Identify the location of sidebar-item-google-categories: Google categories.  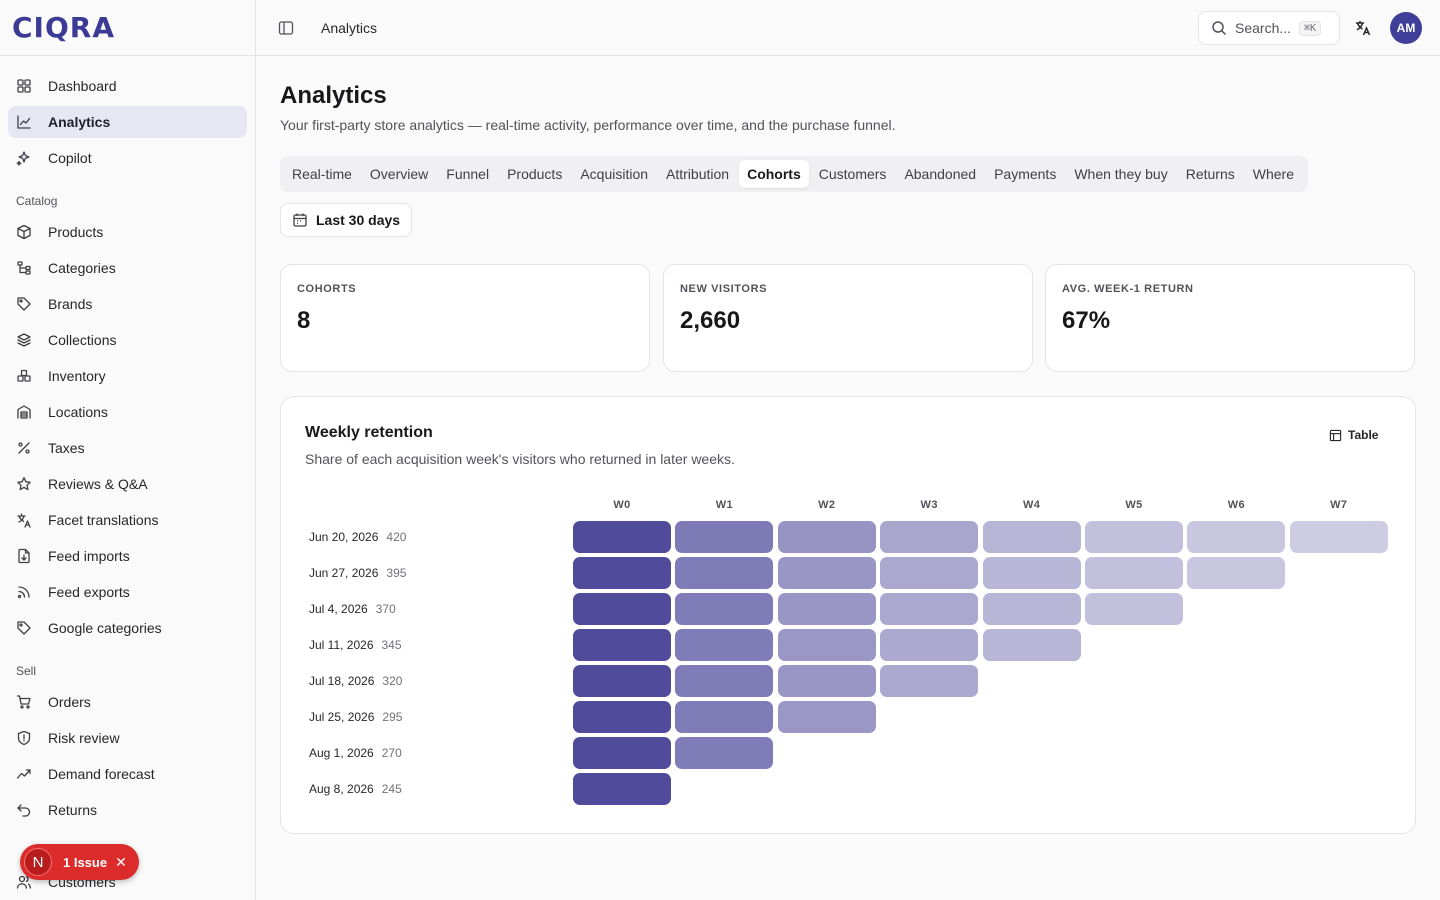
(127, 628).